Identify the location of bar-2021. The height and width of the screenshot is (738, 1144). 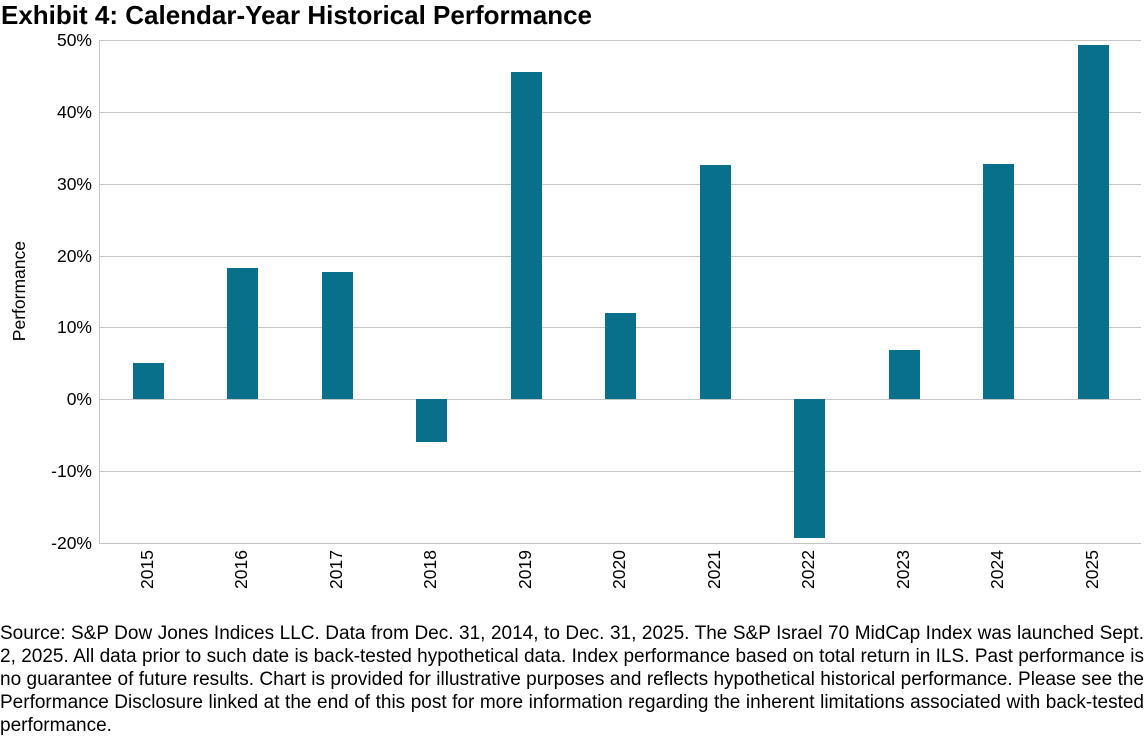
(715, 282).